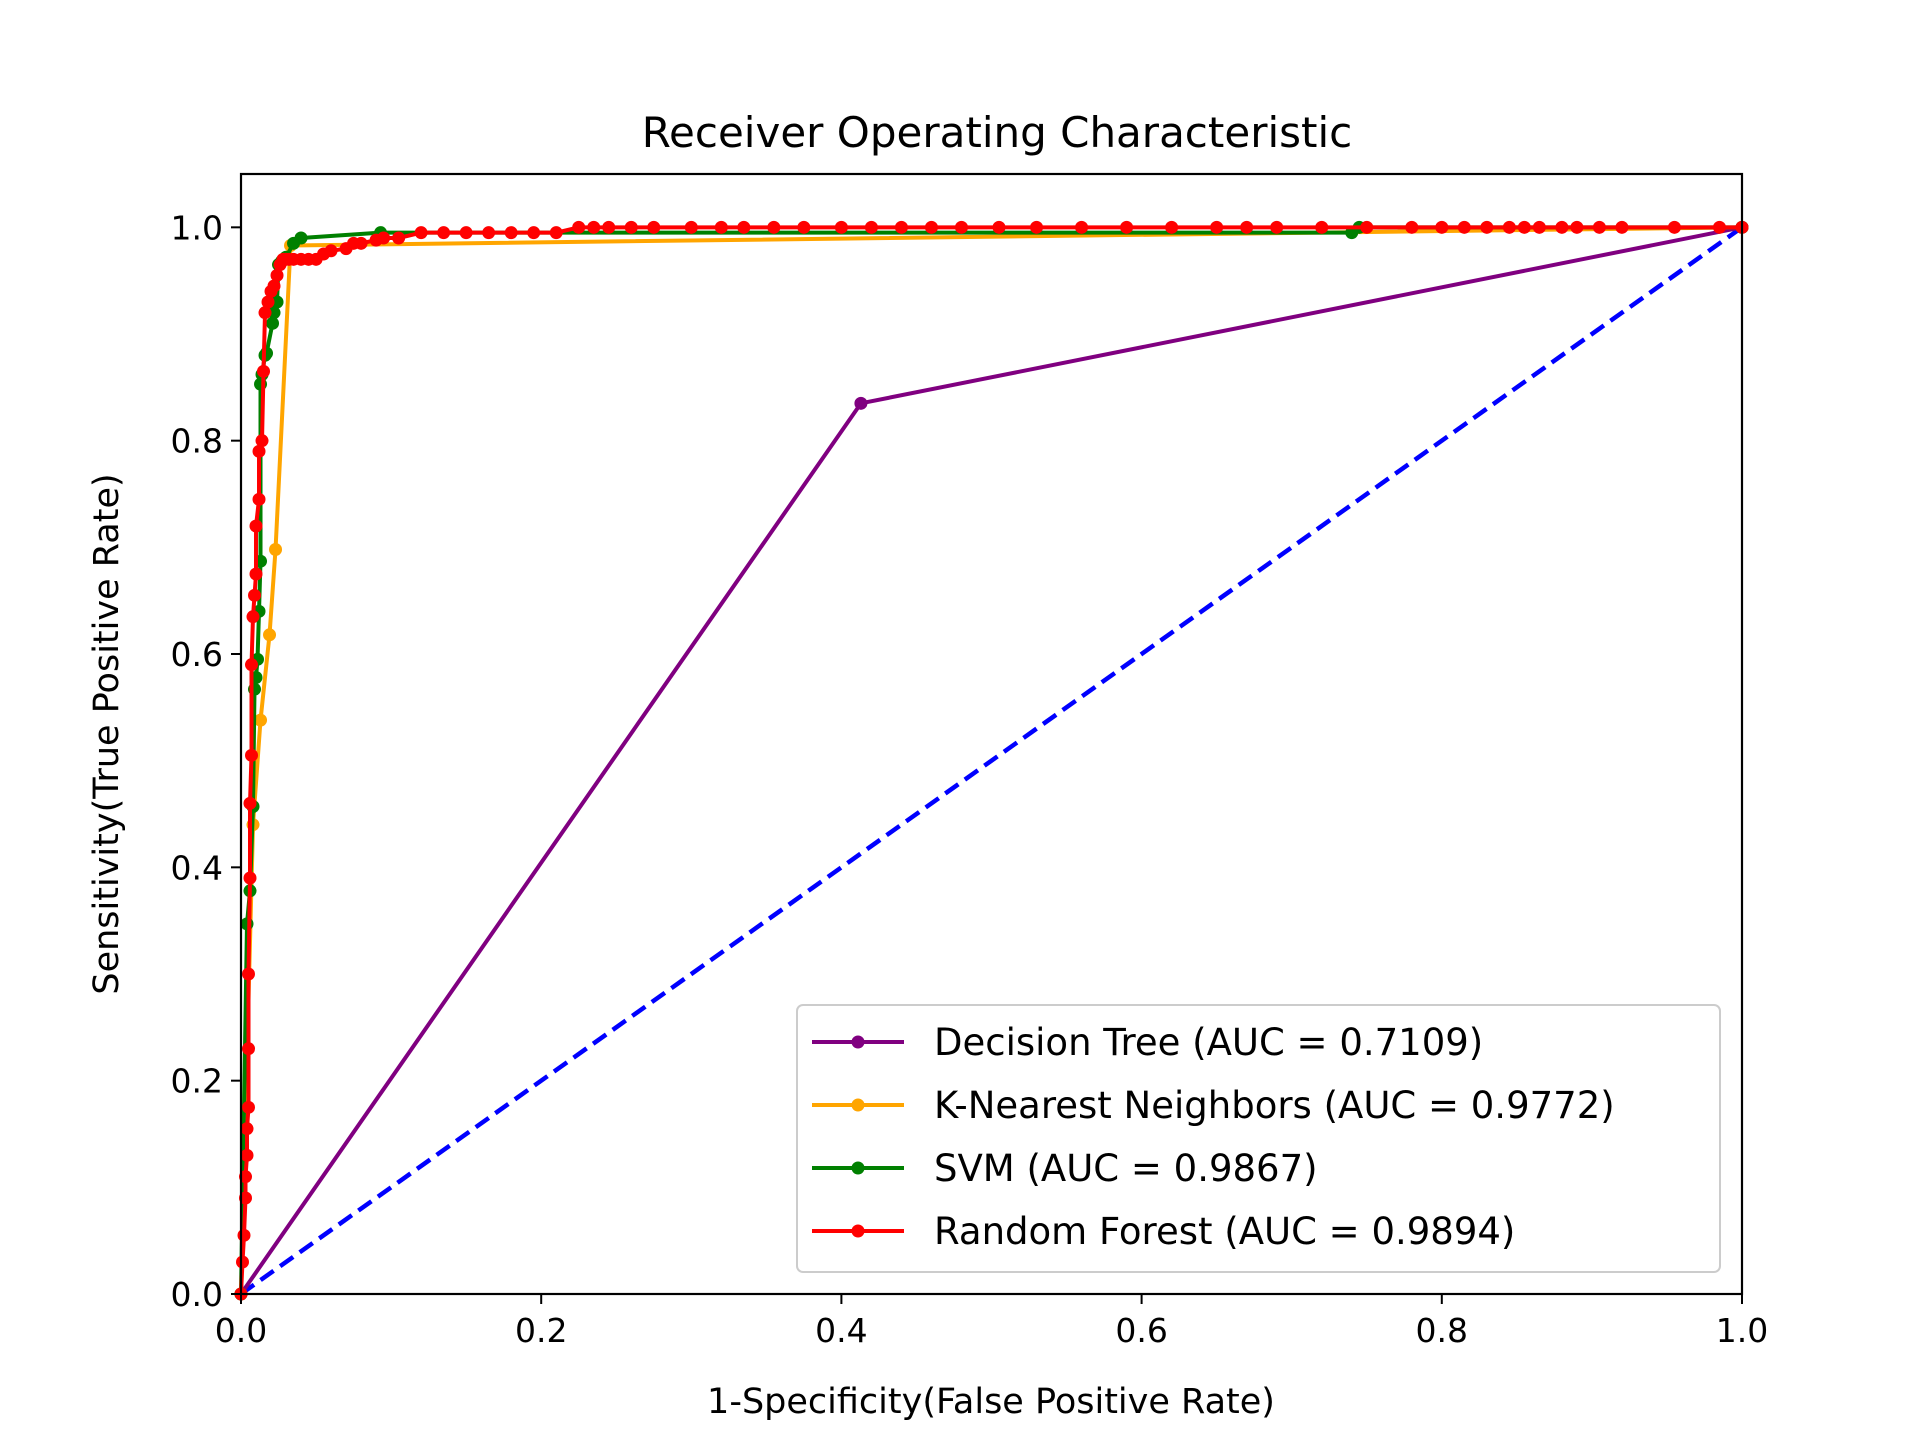  Describe the element at coordinates (841, 1330) in the screenshot. I see `x-tick-label: 0.4` at that location.